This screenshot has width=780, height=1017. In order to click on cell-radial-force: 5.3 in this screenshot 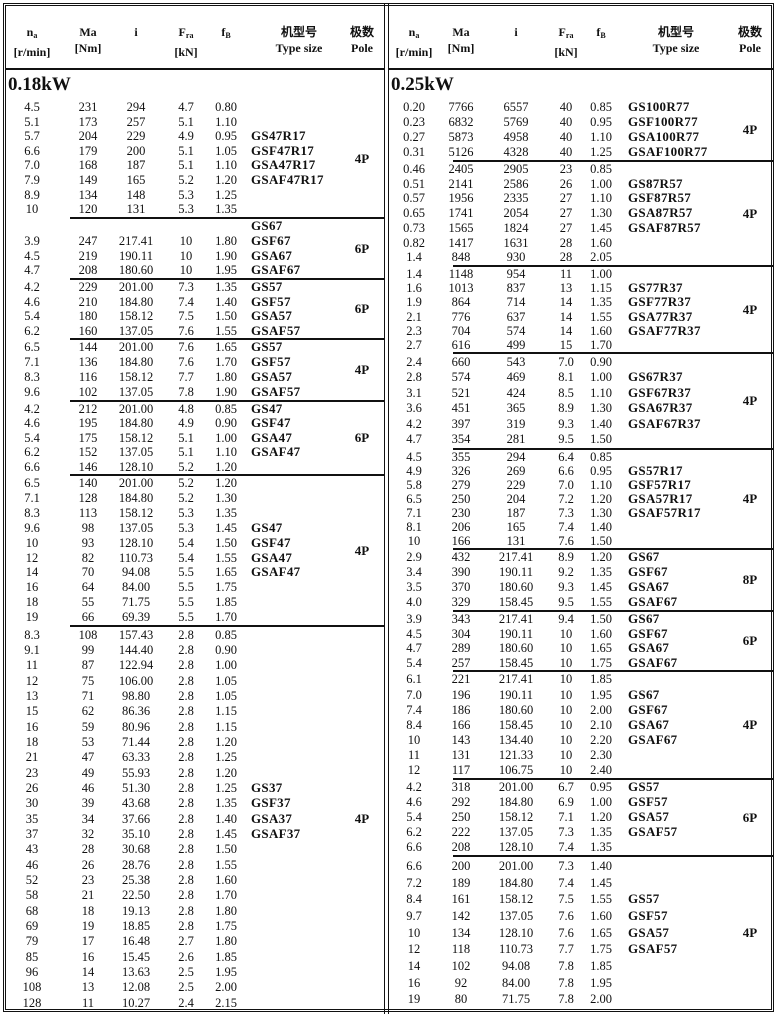, I will do `click(186, 209)`.